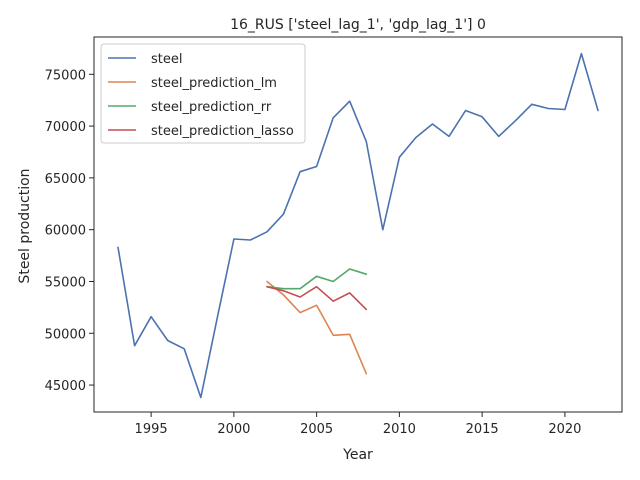  What do you see at coordinates (65, 386) in the screenshot?
I see `y-tick-label: 45000` at bounding box center [65, 386].